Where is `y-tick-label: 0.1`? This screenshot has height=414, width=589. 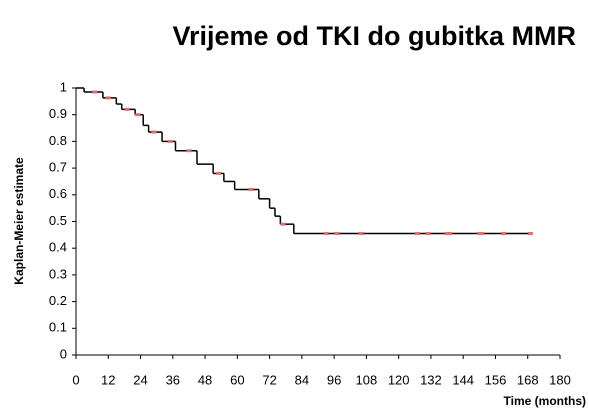 y-tick-label: 0.1 is located at coordinates (58, 327).